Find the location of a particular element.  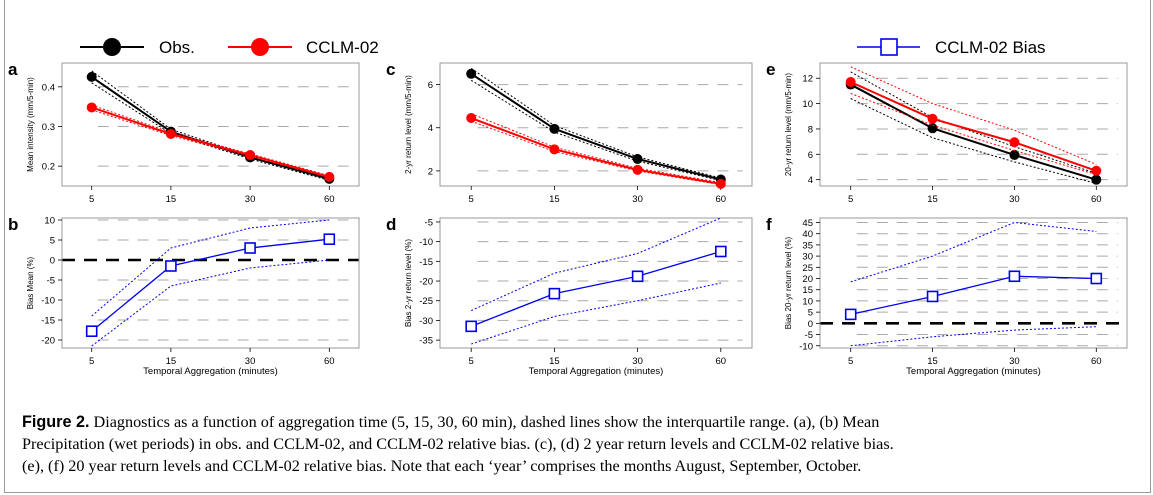

y-tick-label: 25 is located at coordinates (807, 268).